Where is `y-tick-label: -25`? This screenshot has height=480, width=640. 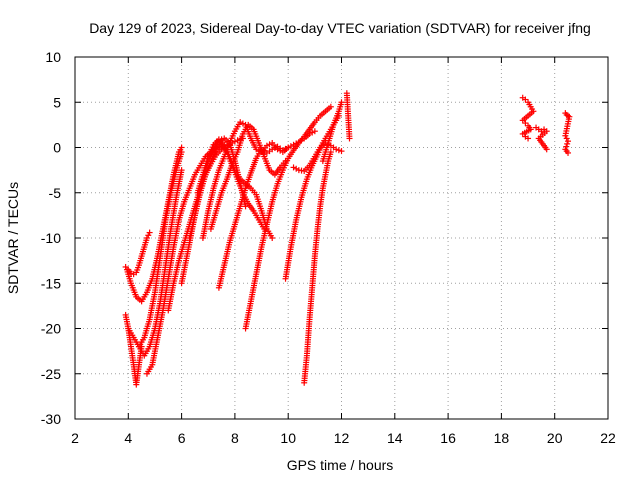
y-tick-label: -25 is located at coordinates (51, 374).